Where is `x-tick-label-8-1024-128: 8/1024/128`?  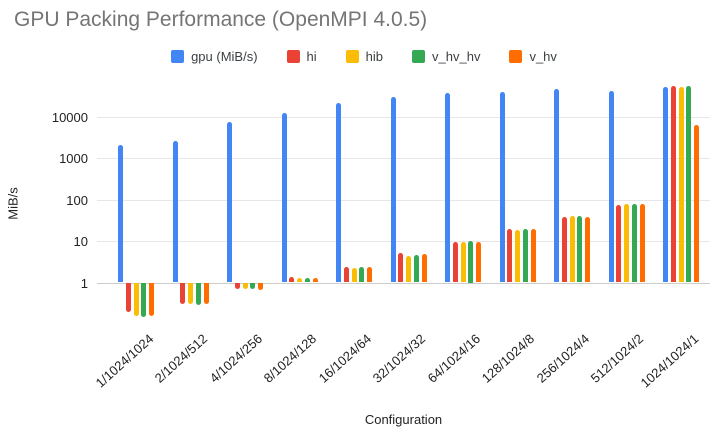 x-tick-label-8-1024-128: 8/1024/128 is located at coordinates (290, 358).